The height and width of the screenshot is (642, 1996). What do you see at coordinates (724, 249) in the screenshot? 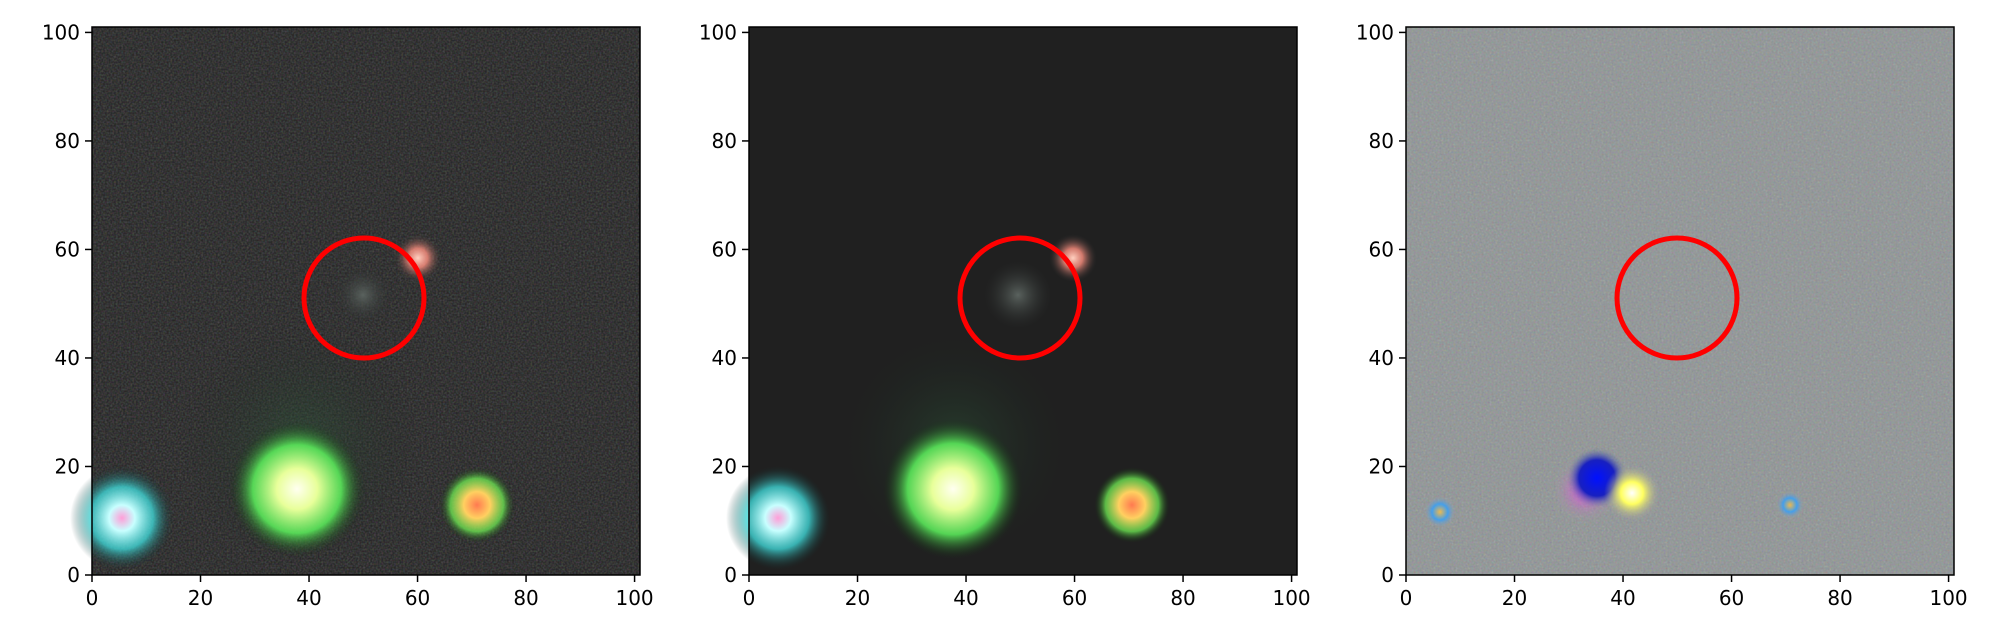
I see `model-ytick-label: 60` at bounding box center [724, 249].